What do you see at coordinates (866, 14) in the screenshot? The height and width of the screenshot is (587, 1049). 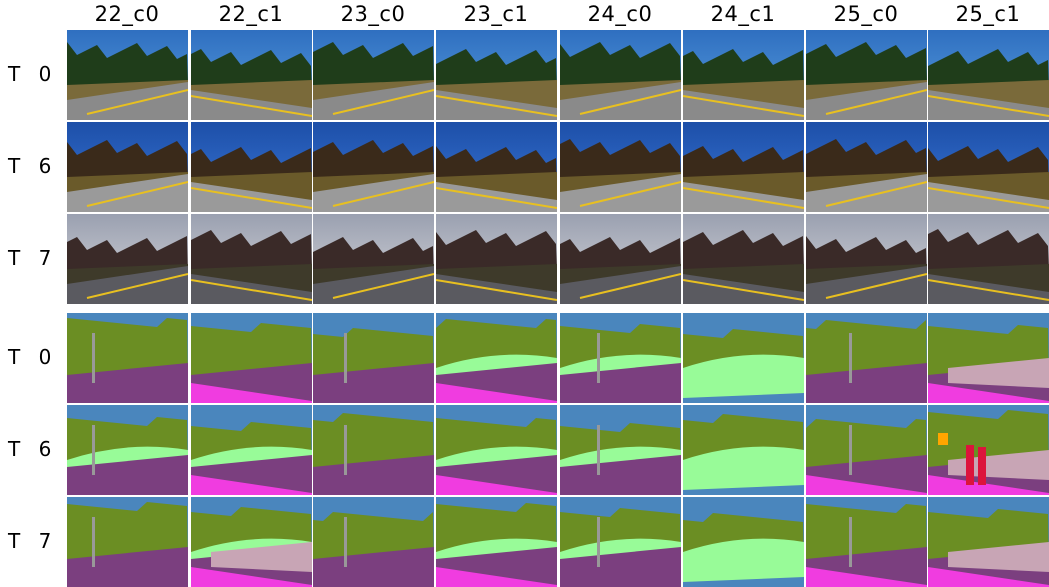 I see `column-label-25_c0: 25_c0` at bounding box center [866, 14].